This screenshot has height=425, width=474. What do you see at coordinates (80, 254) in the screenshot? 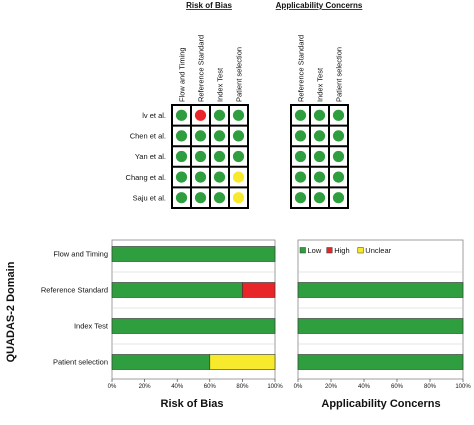
I see `category-label-flow-and-timing: Flow and Timing` at bounding box center [80, 254].